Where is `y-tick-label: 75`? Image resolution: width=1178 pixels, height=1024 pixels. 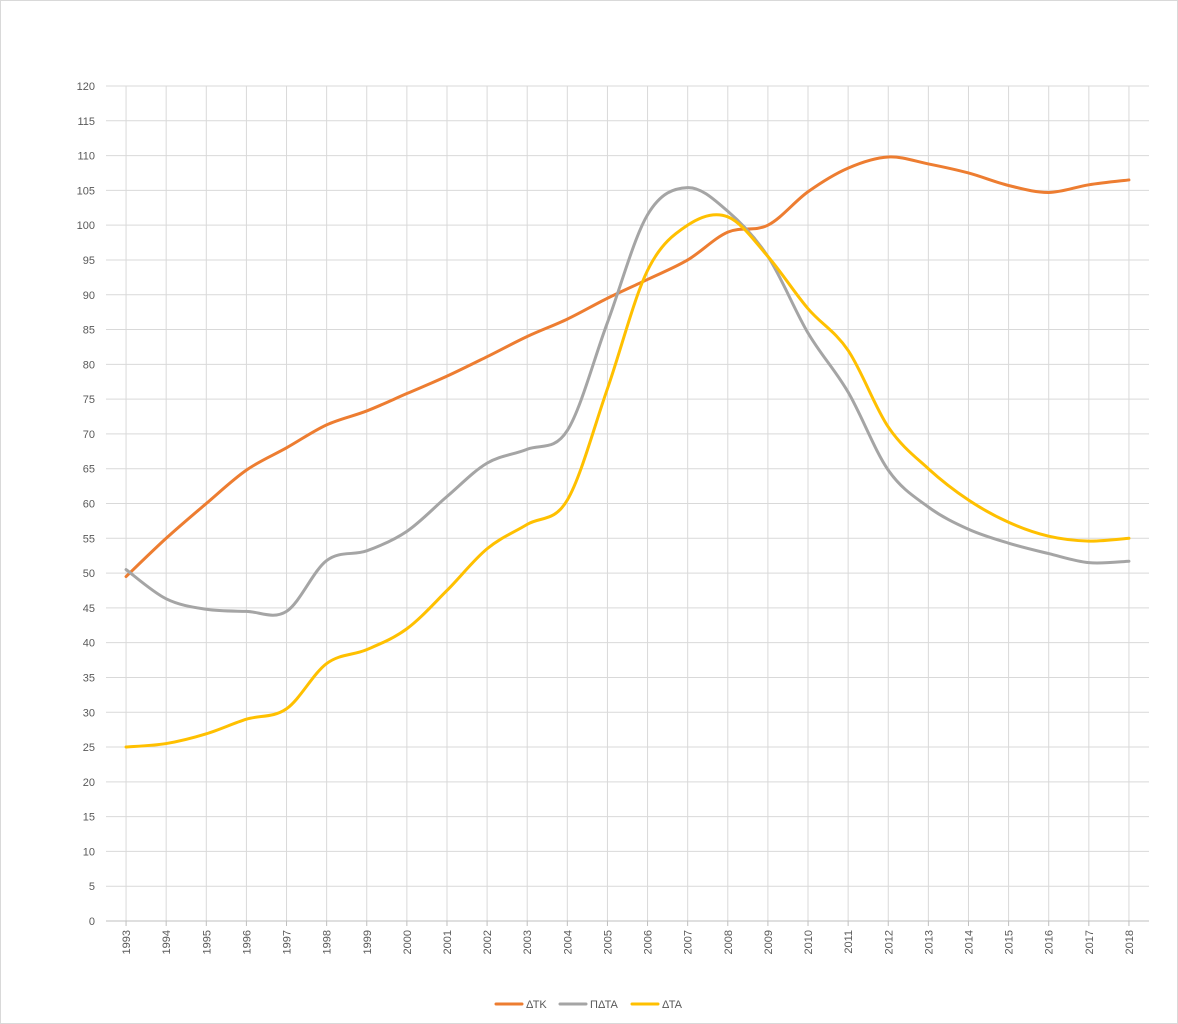 y-tick-label: 75 is located at coordinates (89, 400).